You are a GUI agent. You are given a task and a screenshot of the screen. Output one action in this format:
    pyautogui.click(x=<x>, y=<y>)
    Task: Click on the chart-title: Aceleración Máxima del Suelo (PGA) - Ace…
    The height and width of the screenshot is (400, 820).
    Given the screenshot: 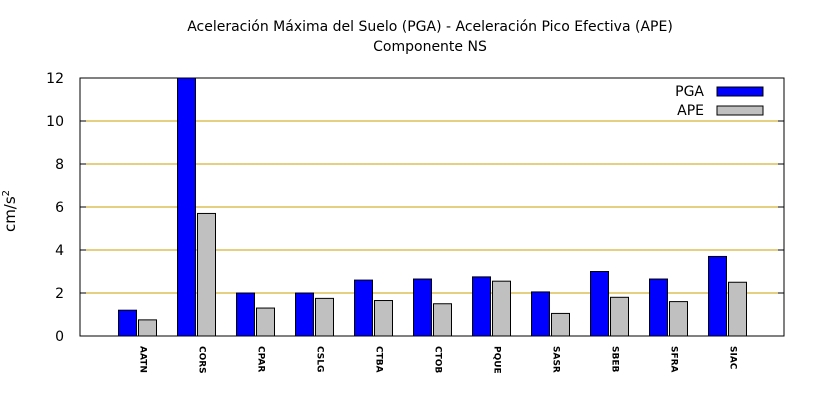 What is the action you would take?
    pyautogui.click(x=430, y=27)
    